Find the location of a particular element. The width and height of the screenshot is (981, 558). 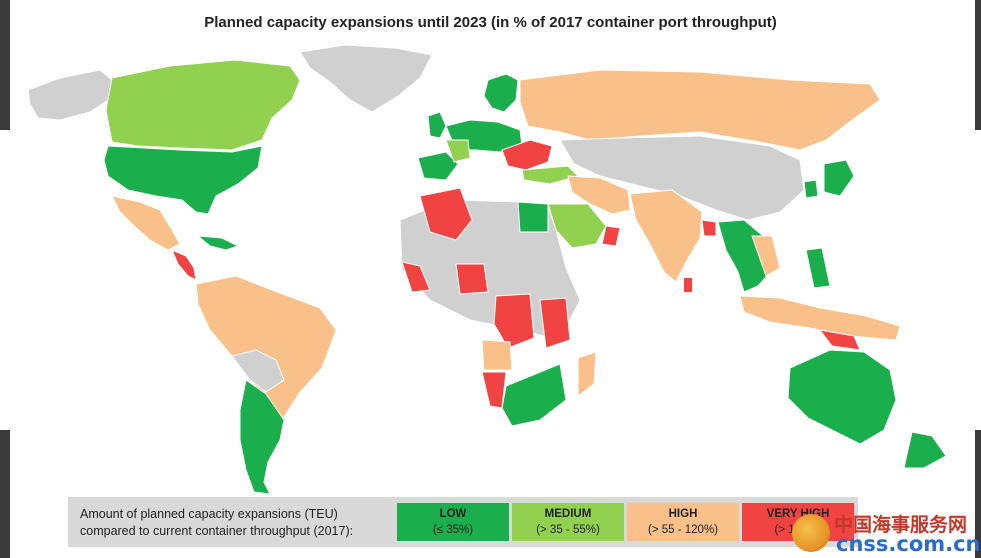

region-central-america is located at coordinates (184, 265).